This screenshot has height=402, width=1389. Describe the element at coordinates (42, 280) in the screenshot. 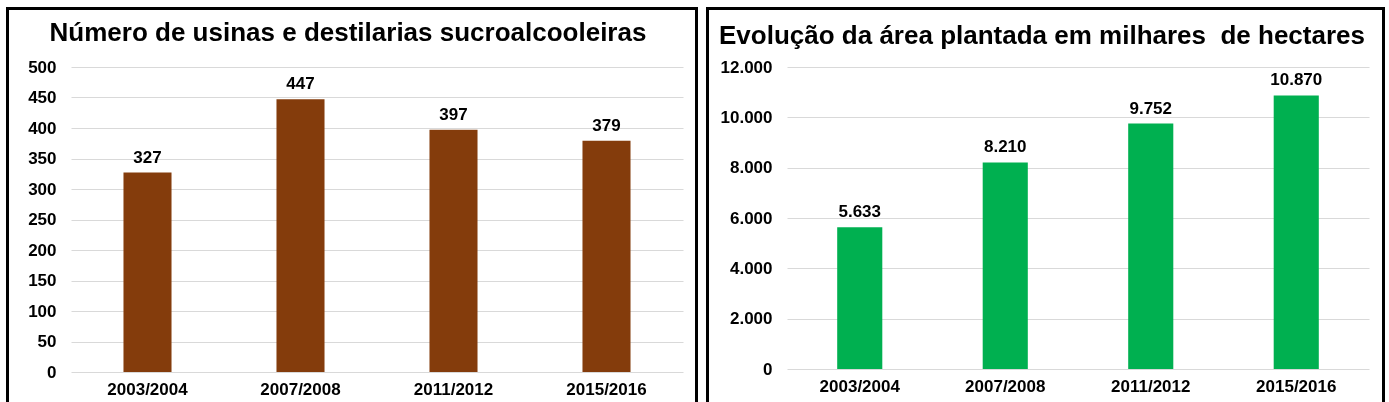

I see `y-tick-label: 150` at that location.